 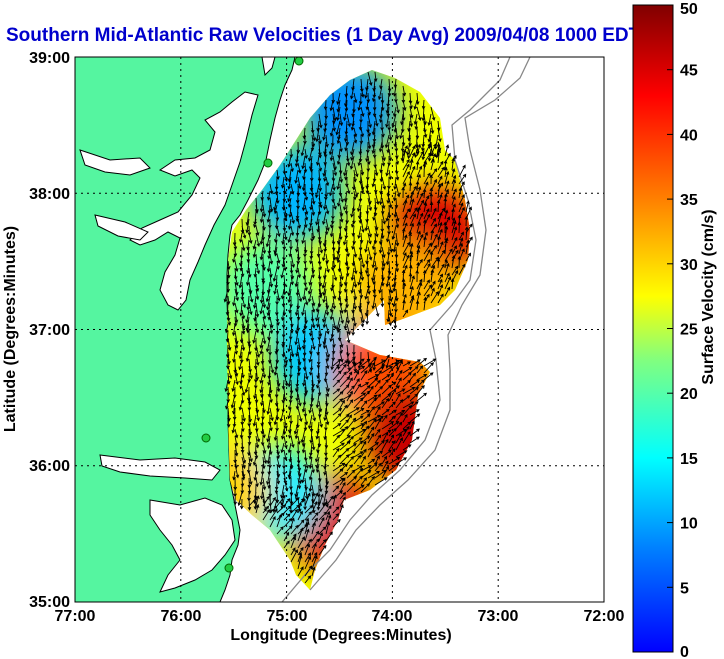 I want to click on albemarle-sound, so click(x=160, y=467).